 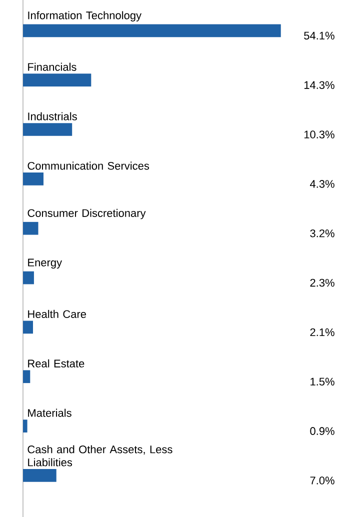 I want to click on y-tick-label: Industrials, so click(x=52, y=116).